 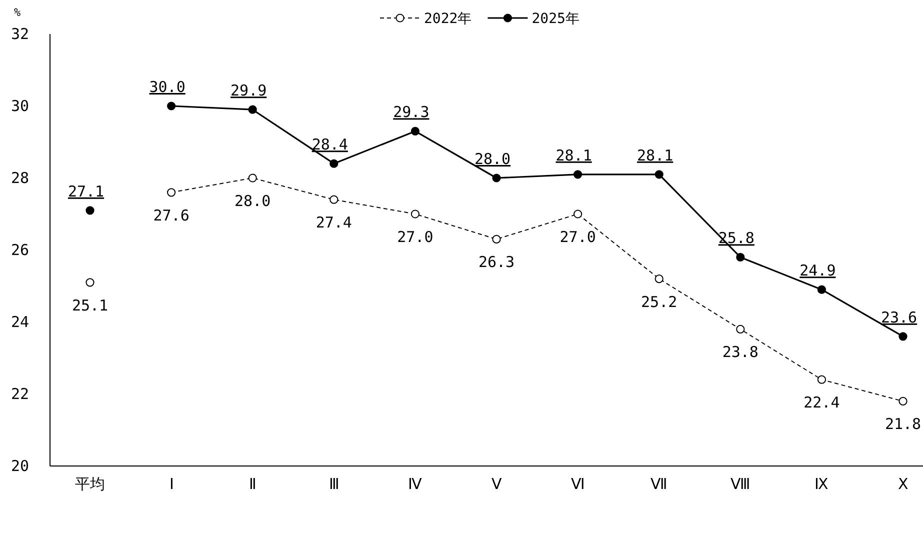 What do you see at coordinates (659, 484) in the screenshot?
I see `x-tick-label: Ⅶ` at bounding box center [659, 484].